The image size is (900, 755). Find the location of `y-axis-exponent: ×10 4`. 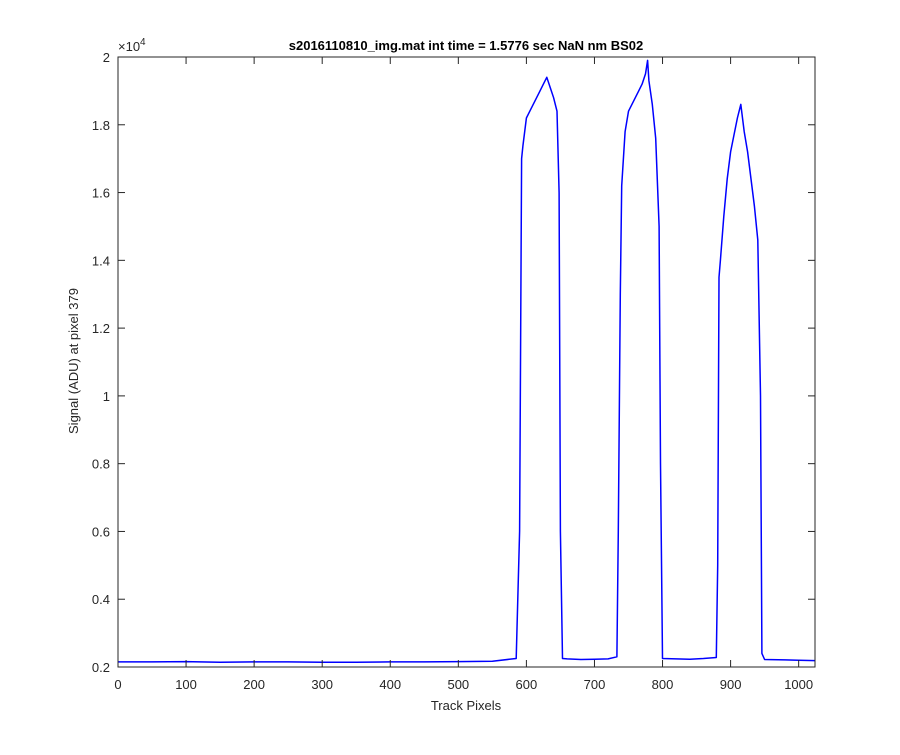

y-axis-exponent: ×10 4 is located at coordinates (132, 45).